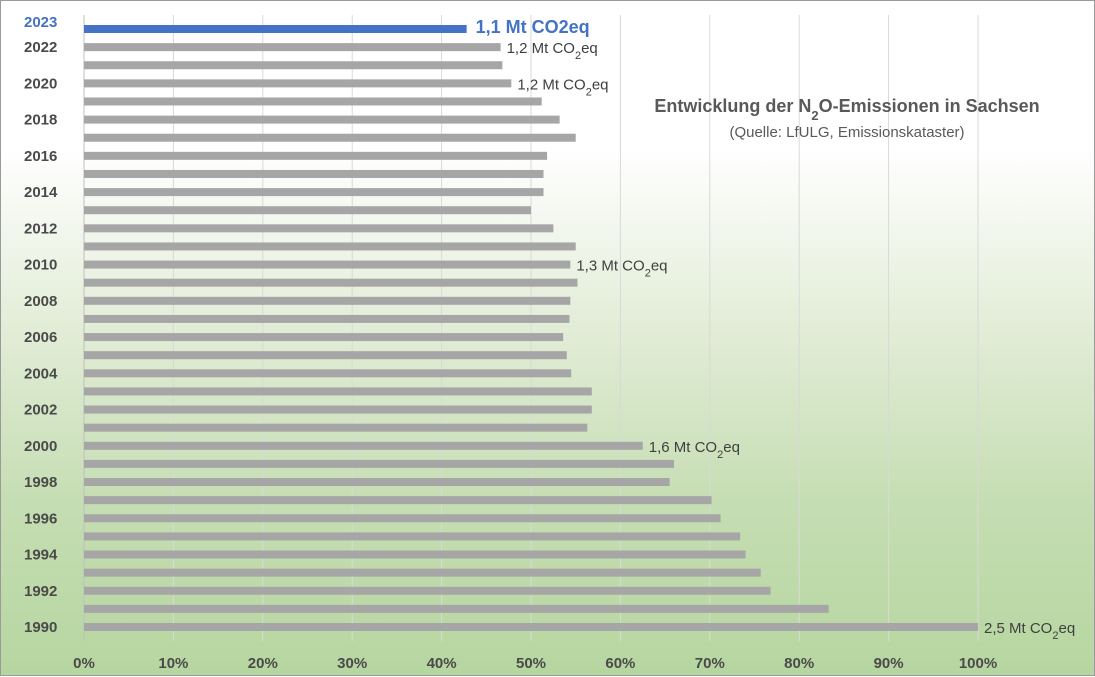 The height and width of the screenshot is (677, 1095). I want to click on y-label-2020: 2020, so click(40, 83).